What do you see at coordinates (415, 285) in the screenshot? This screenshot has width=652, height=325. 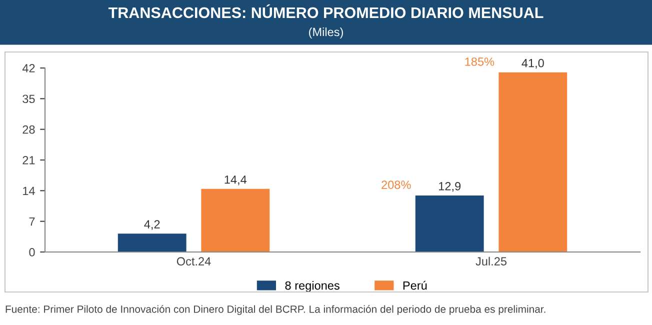 I see `legend-label: Perú` at bounding box center [415, 285].